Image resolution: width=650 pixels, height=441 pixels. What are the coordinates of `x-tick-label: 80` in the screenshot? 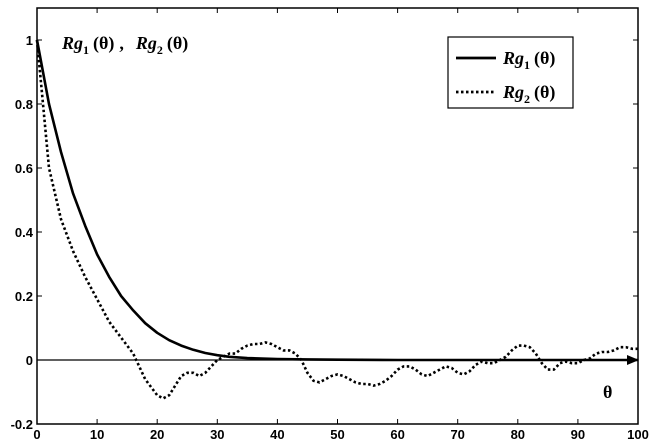 It's located at (518, 434).